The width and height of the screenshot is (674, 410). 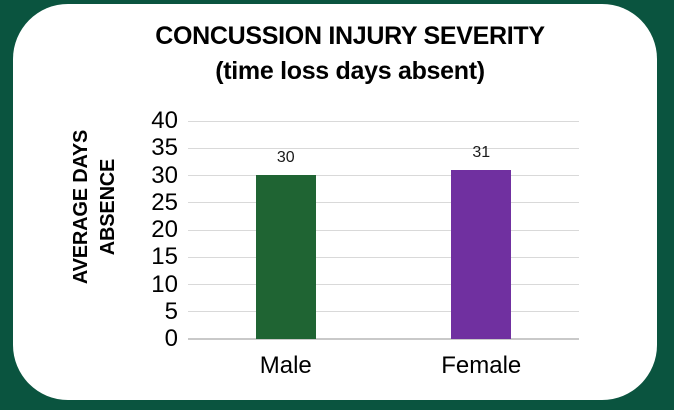 What do you see at coordinates (285, 365) in the screenshot?
I see `x-axis-label-male: Male` at bounding box center [285, 365].